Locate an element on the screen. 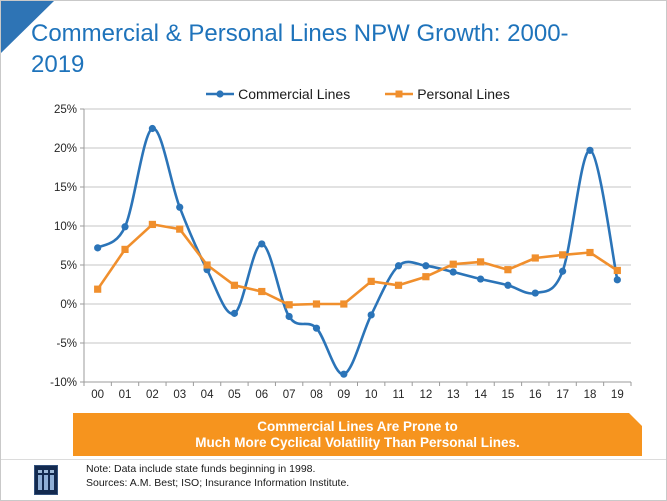 Image resolution: width=667 pixels, height=501 pixels. y-axis-label: 15% is located at coordinates (65, 188).